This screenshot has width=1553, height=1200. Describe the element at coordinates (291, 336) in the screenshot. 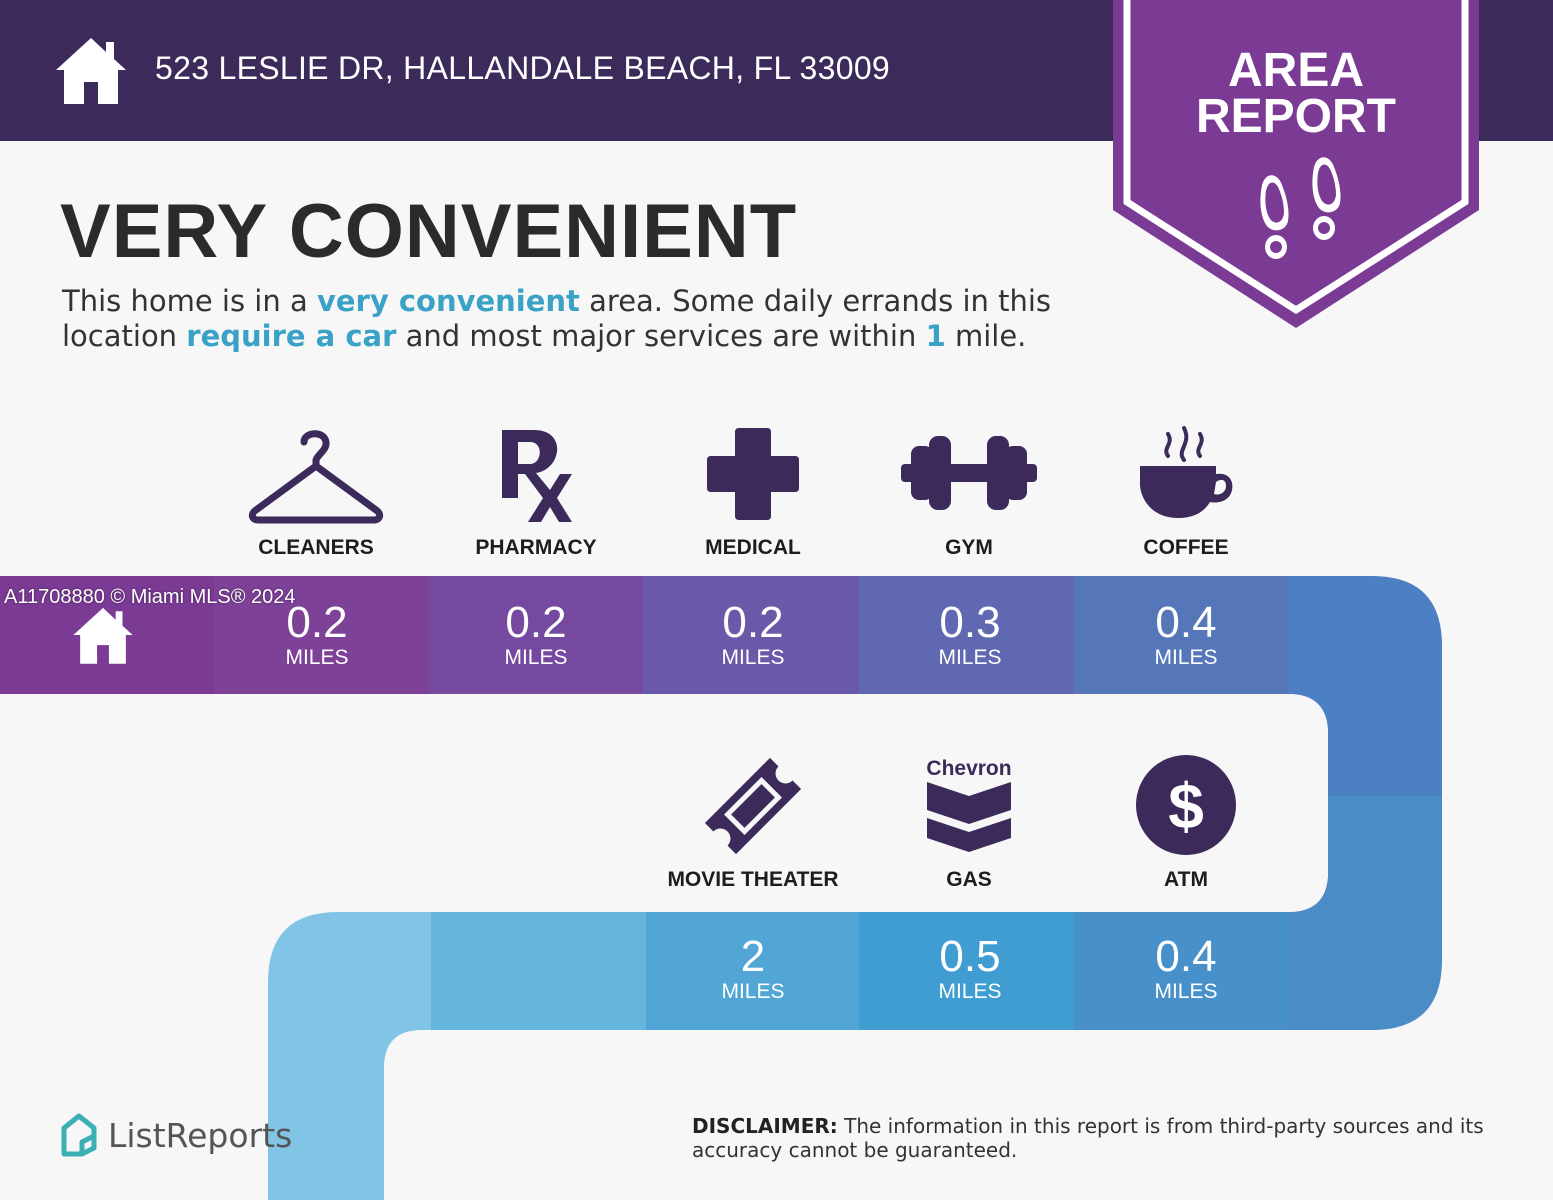

I see `desc-highlight-2: require a car` at that location.